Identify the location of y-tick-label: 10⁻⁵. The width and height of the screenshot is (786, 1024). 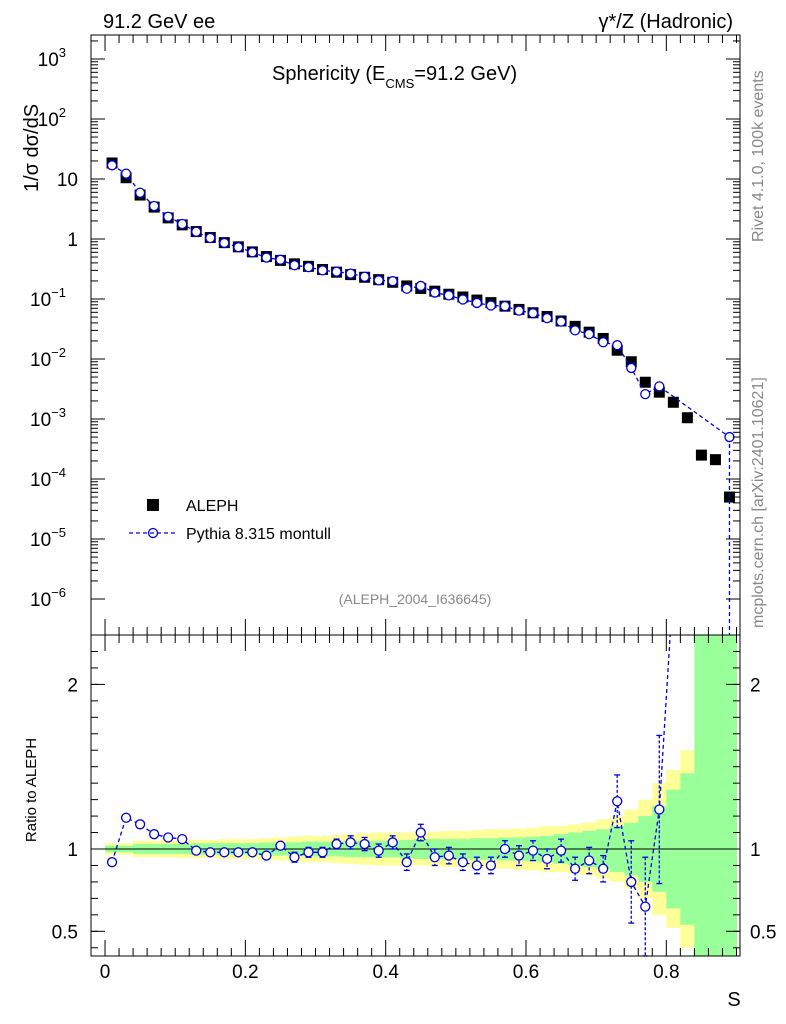
(48, 538).